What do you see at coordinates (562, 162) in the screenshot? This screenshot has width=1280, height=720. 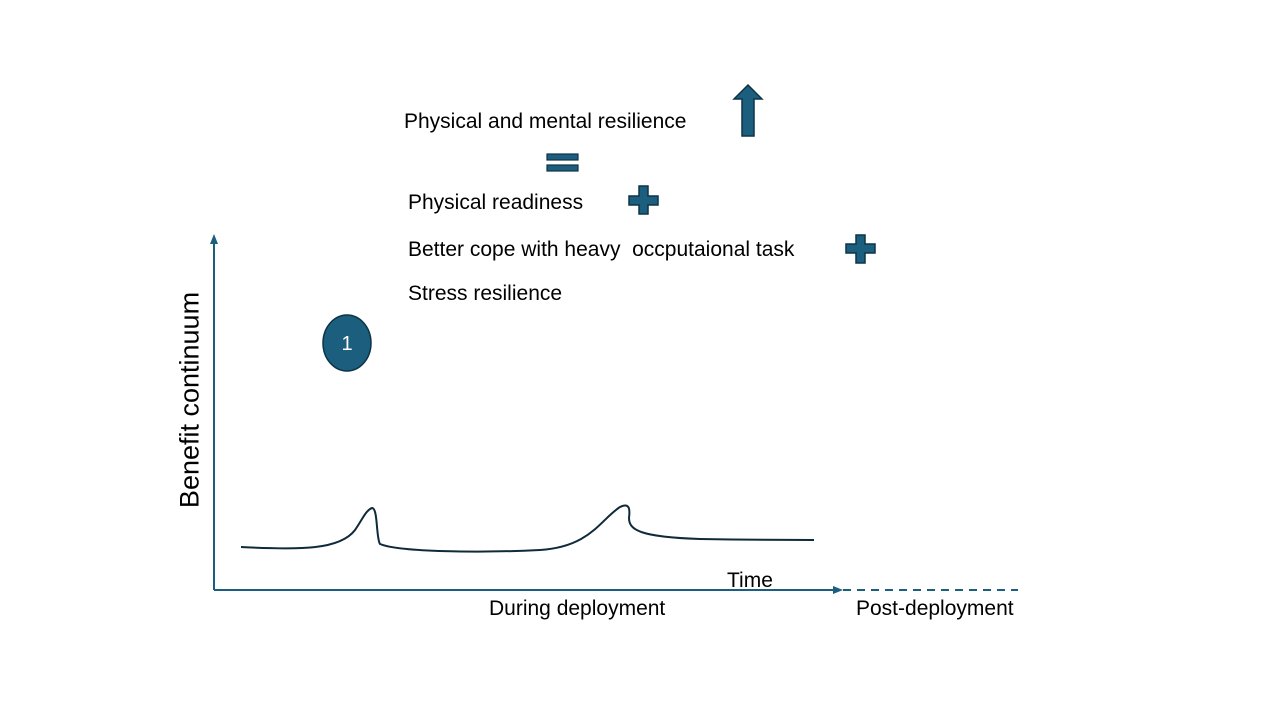 I see `equals-icon` at bounding box center [562, 162].